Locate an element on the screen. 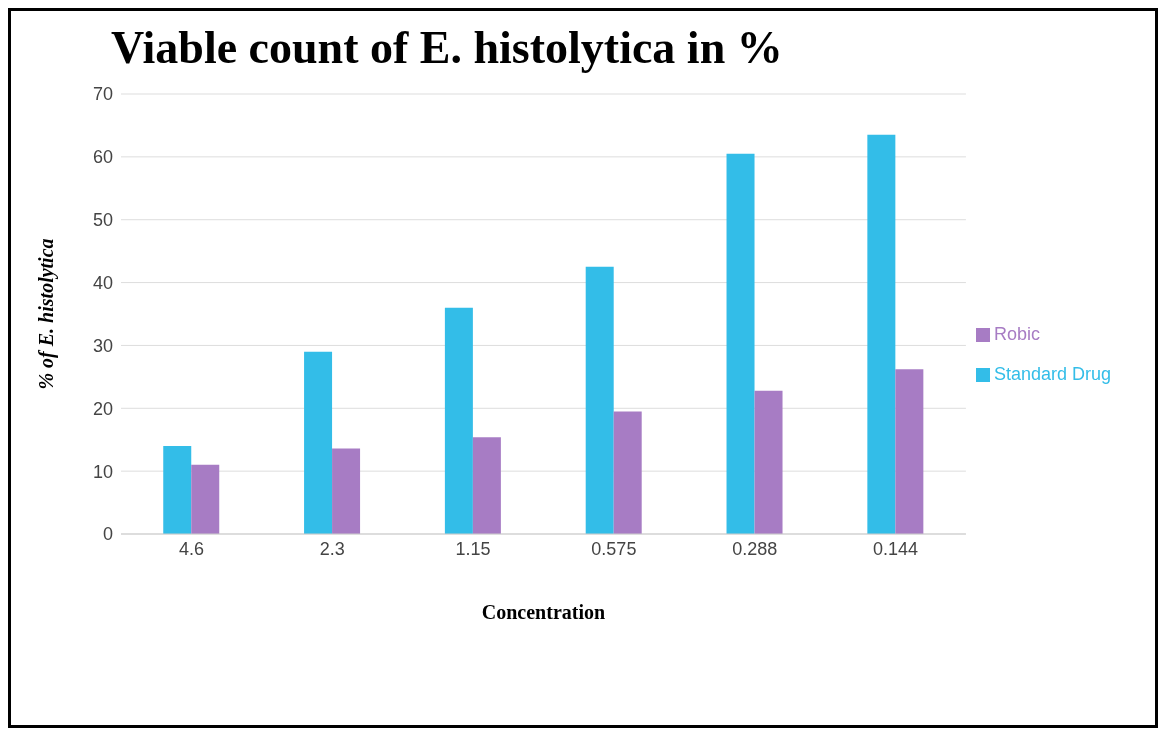 The height and width of the screenshot is (741, 1169). y-tick-label: 50 is located at coordinates (102, 220).